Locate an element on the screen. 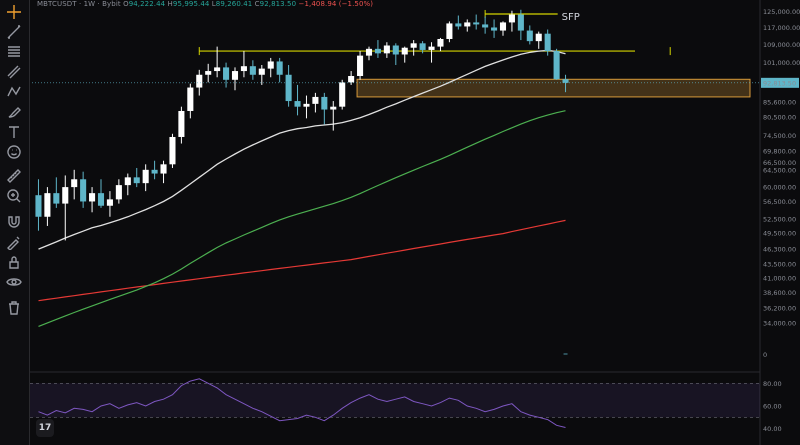 This screenshot has height=445, width=800. price-tick-label: 69,800.00 is located at coordinates (779, 151).